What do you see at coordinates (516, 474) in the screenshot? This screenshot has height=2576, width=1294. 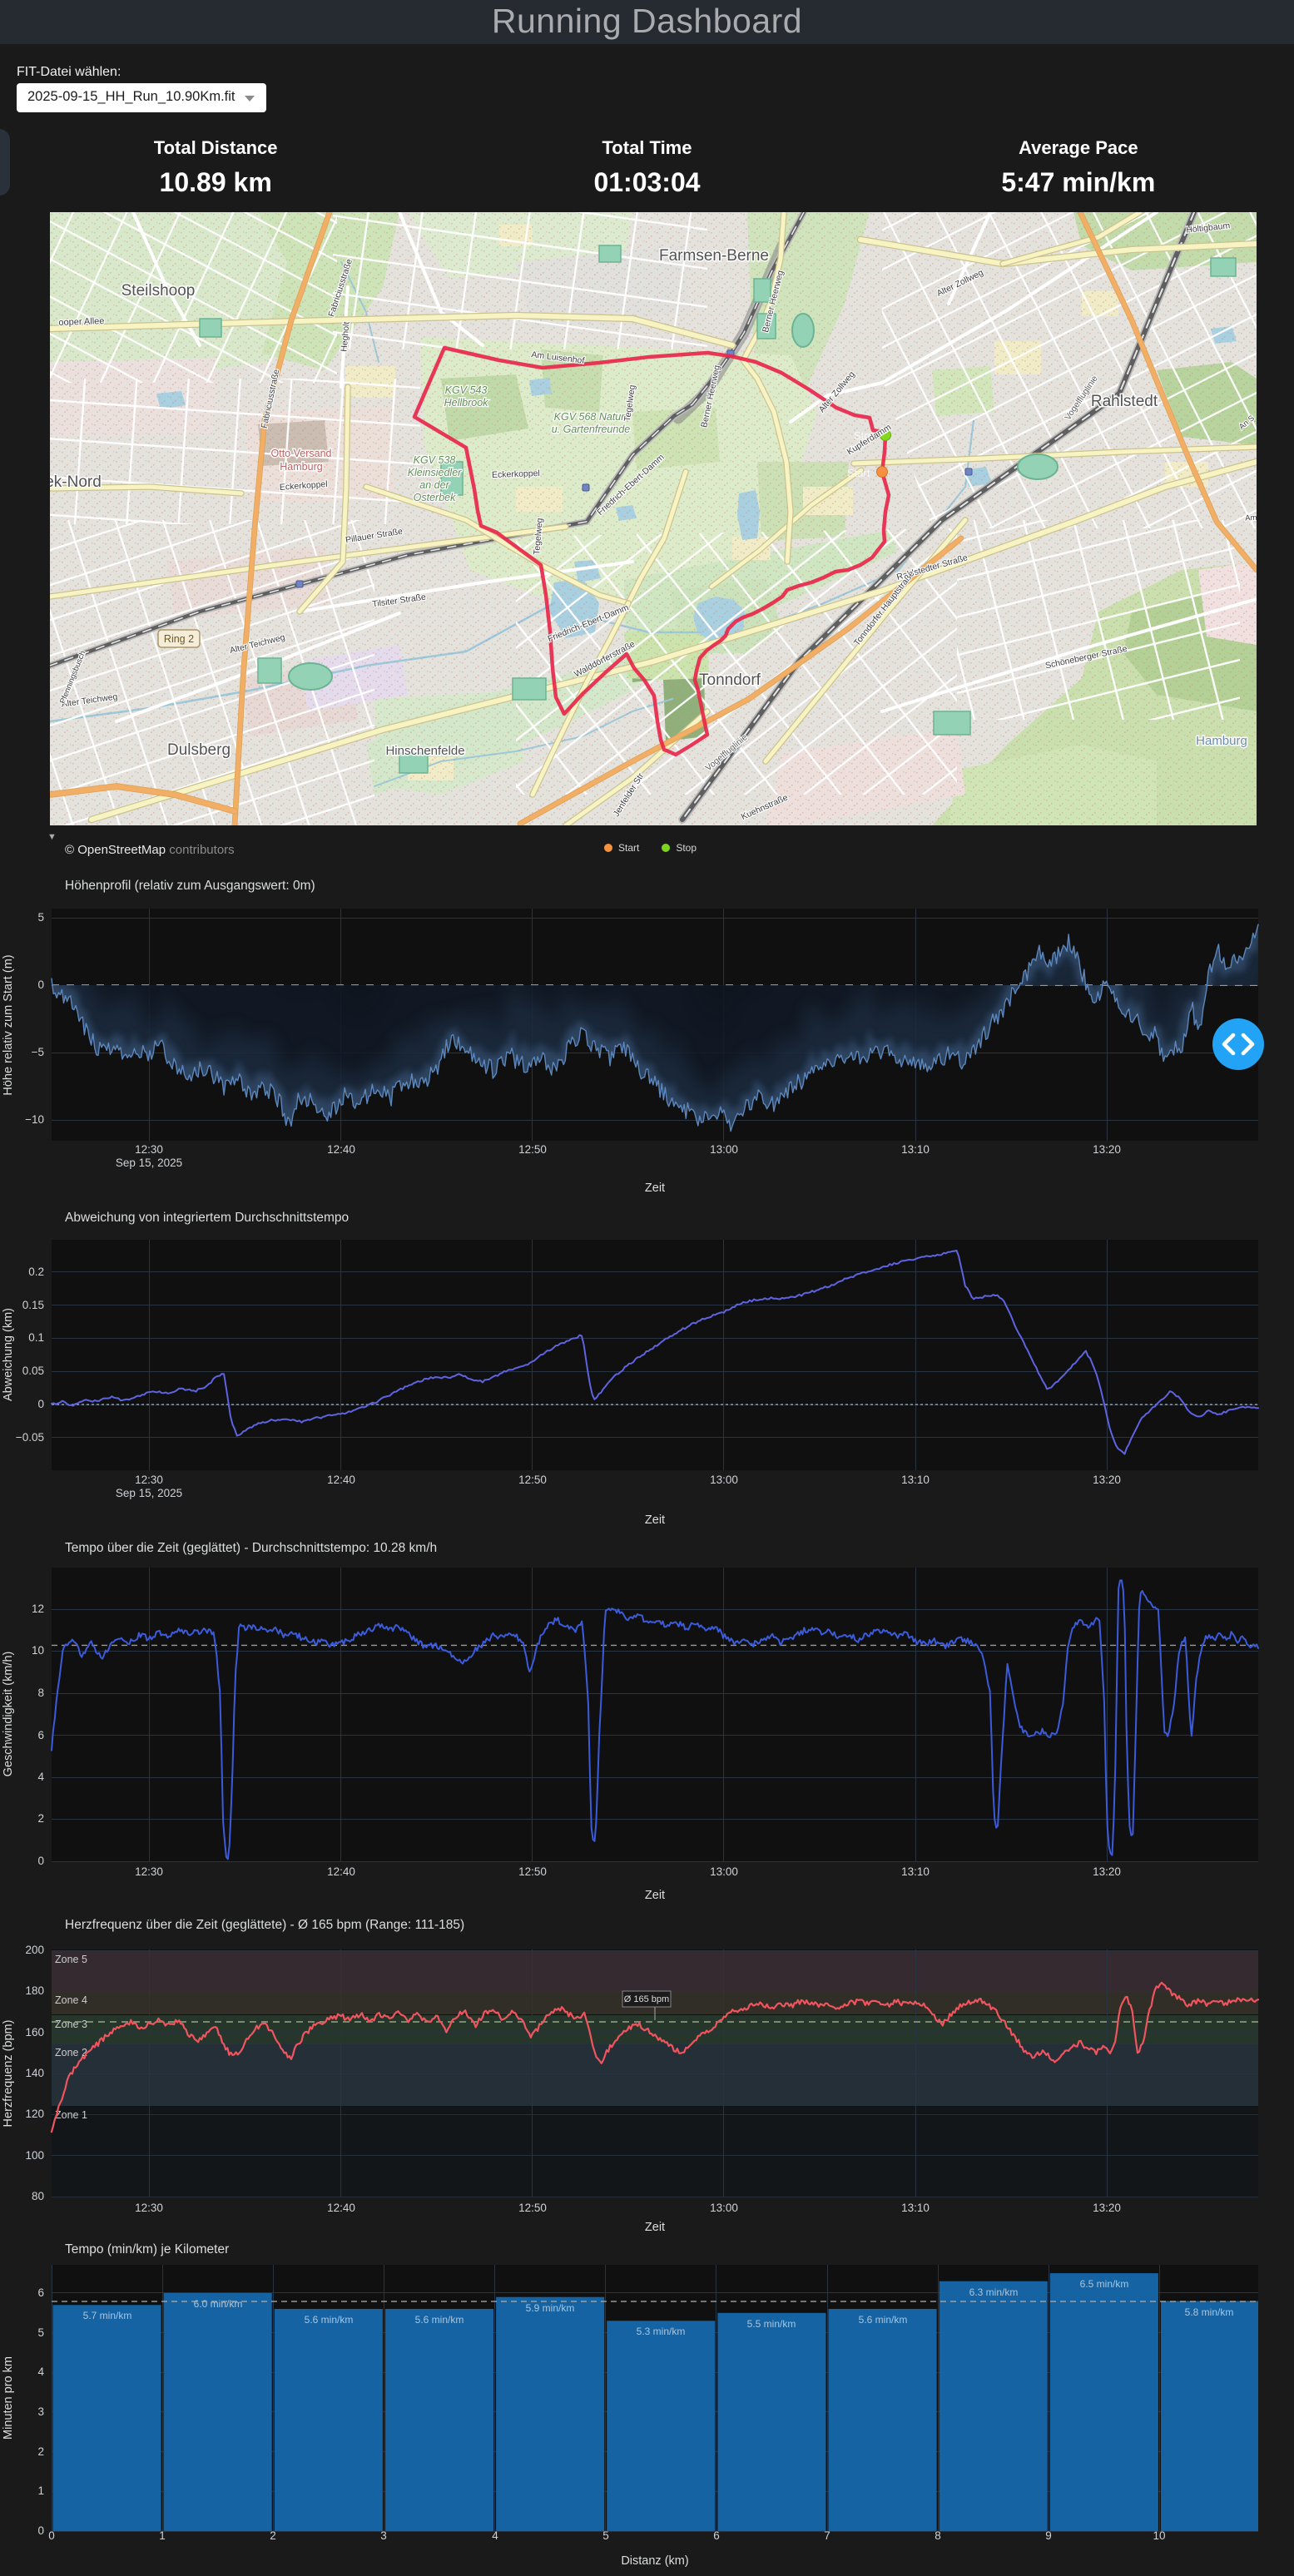 I see `svg-text: Eckerkoppel` at bounding box center [516, 474].